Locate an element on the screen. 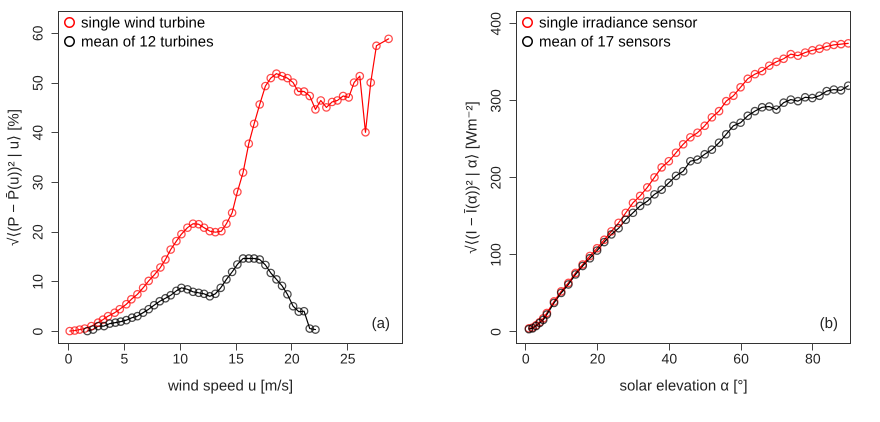  y-tick-label: 400 is located at coordinates (496, 24).